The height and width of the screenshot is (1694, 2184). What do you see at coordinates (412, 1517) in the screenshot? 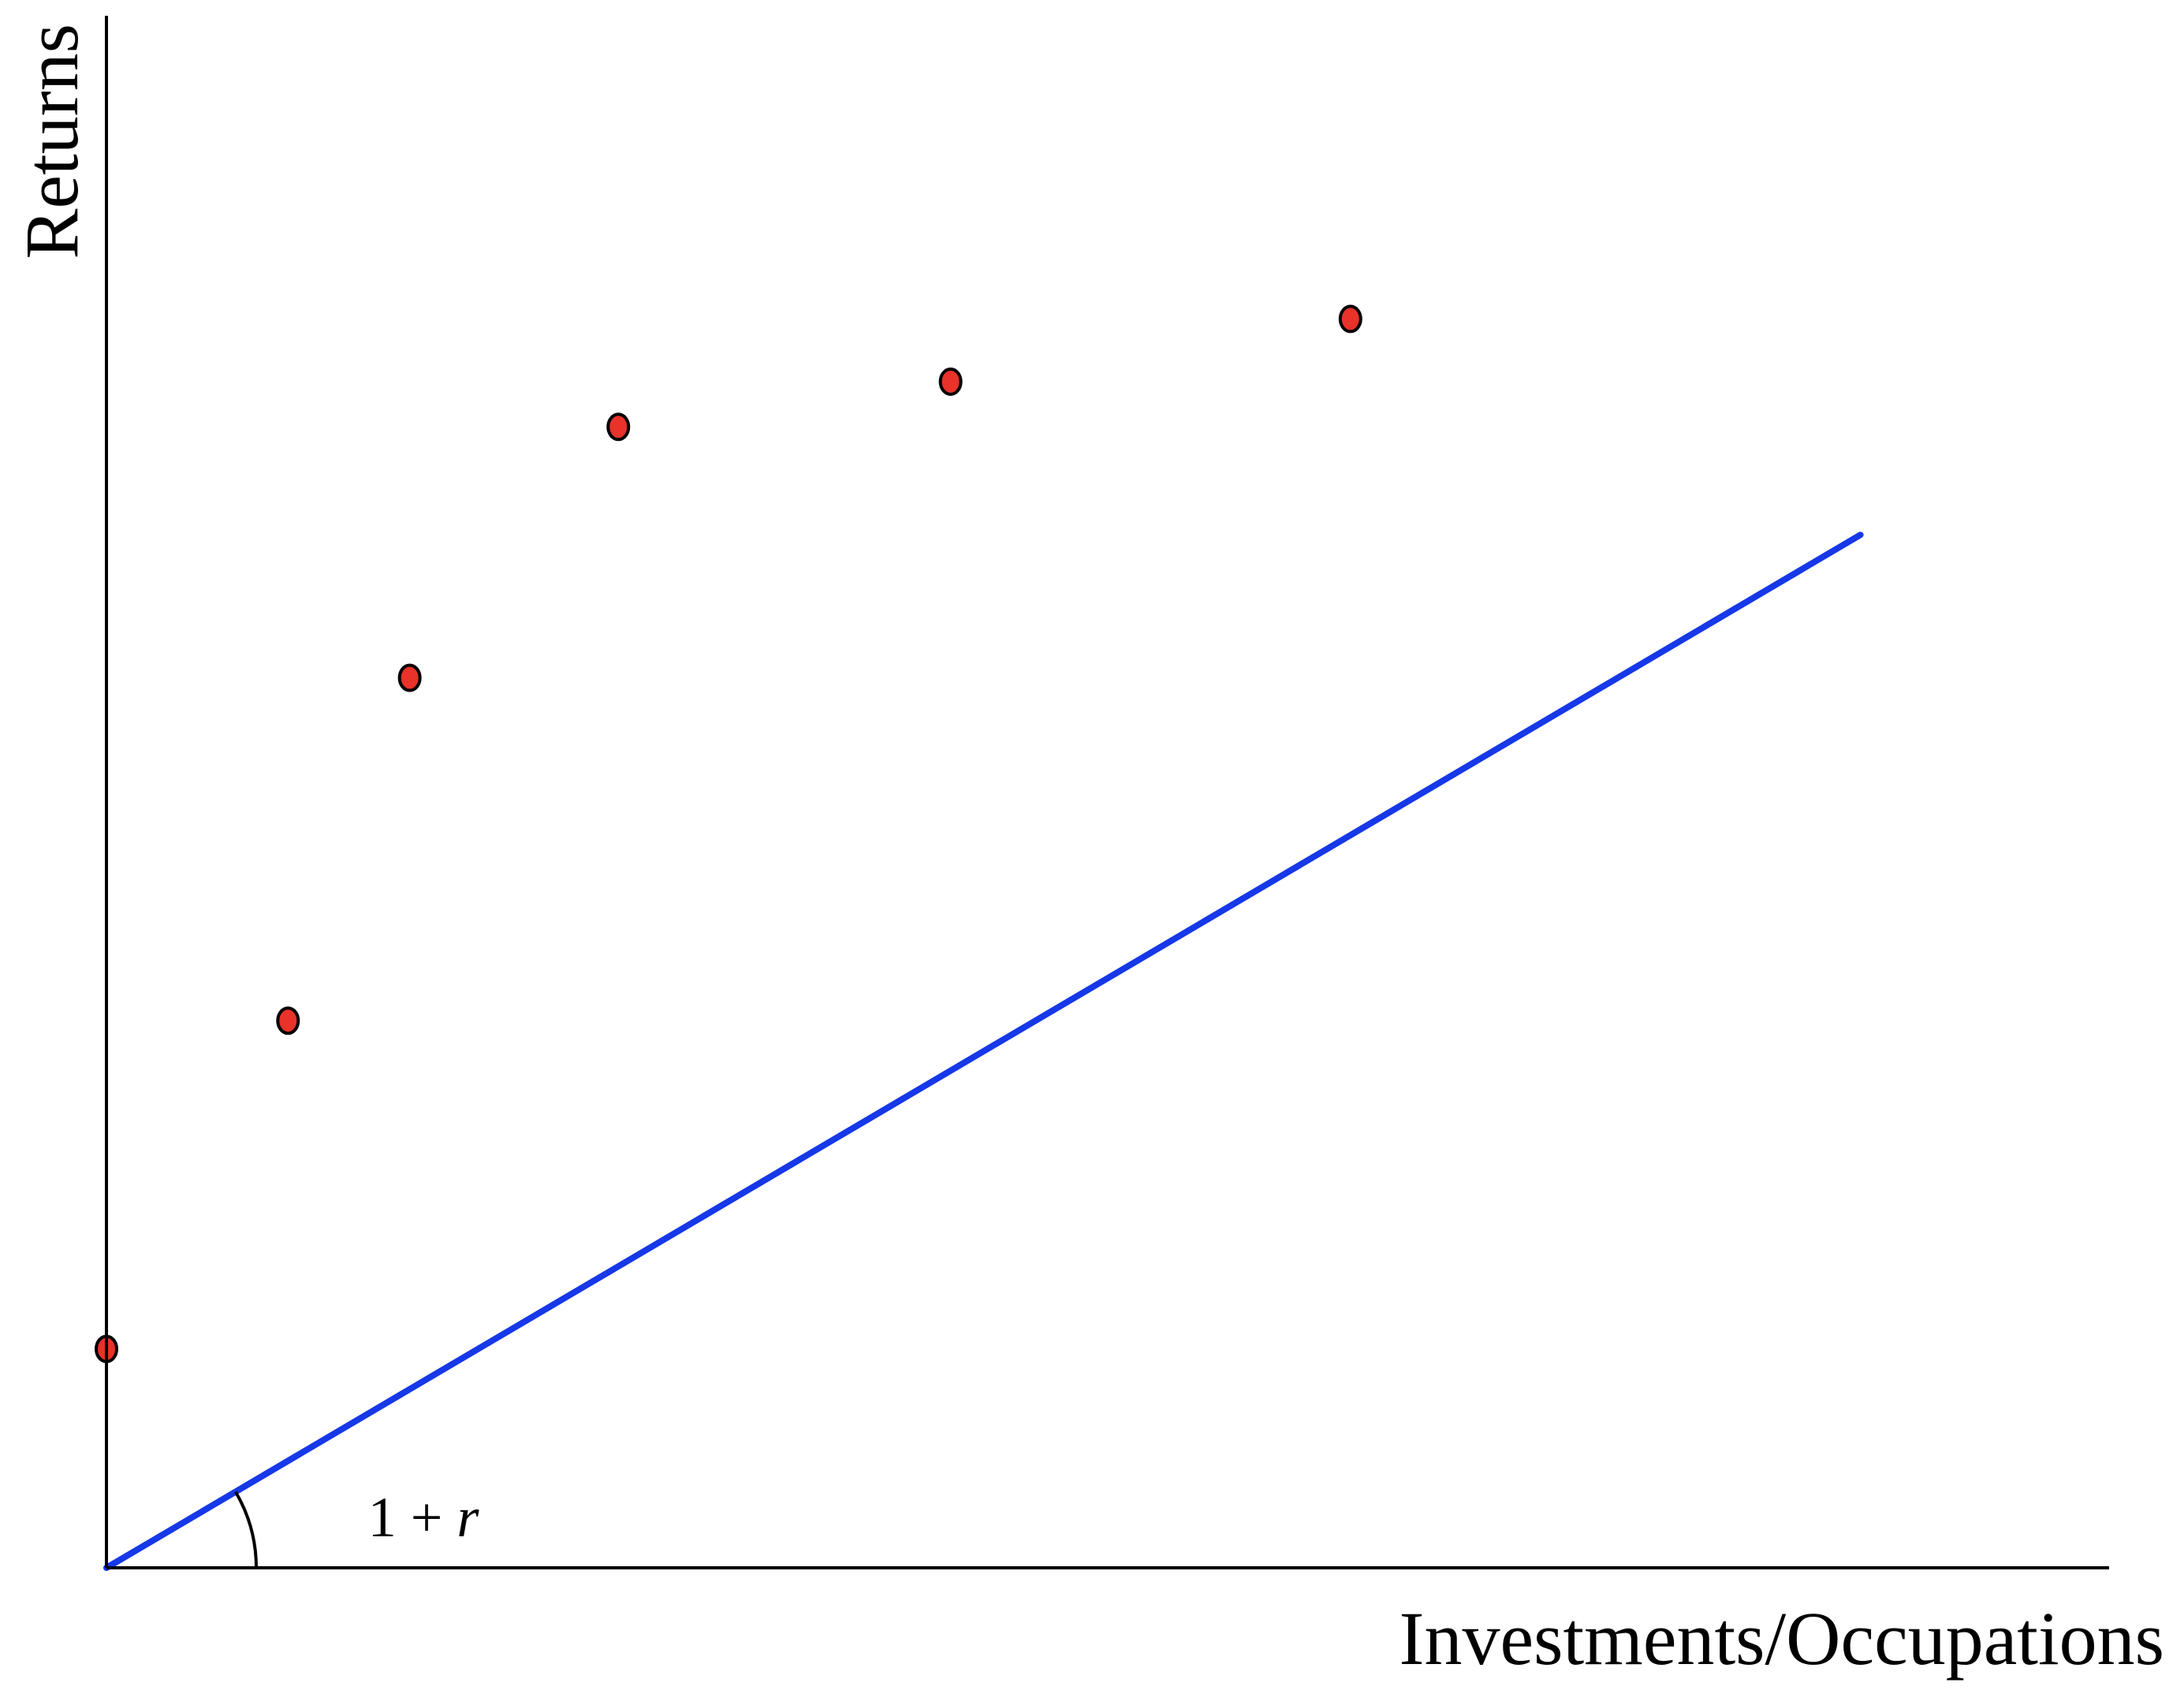
I see `slope-annotation-main: 1 +` at bounding box center [412, 1517].